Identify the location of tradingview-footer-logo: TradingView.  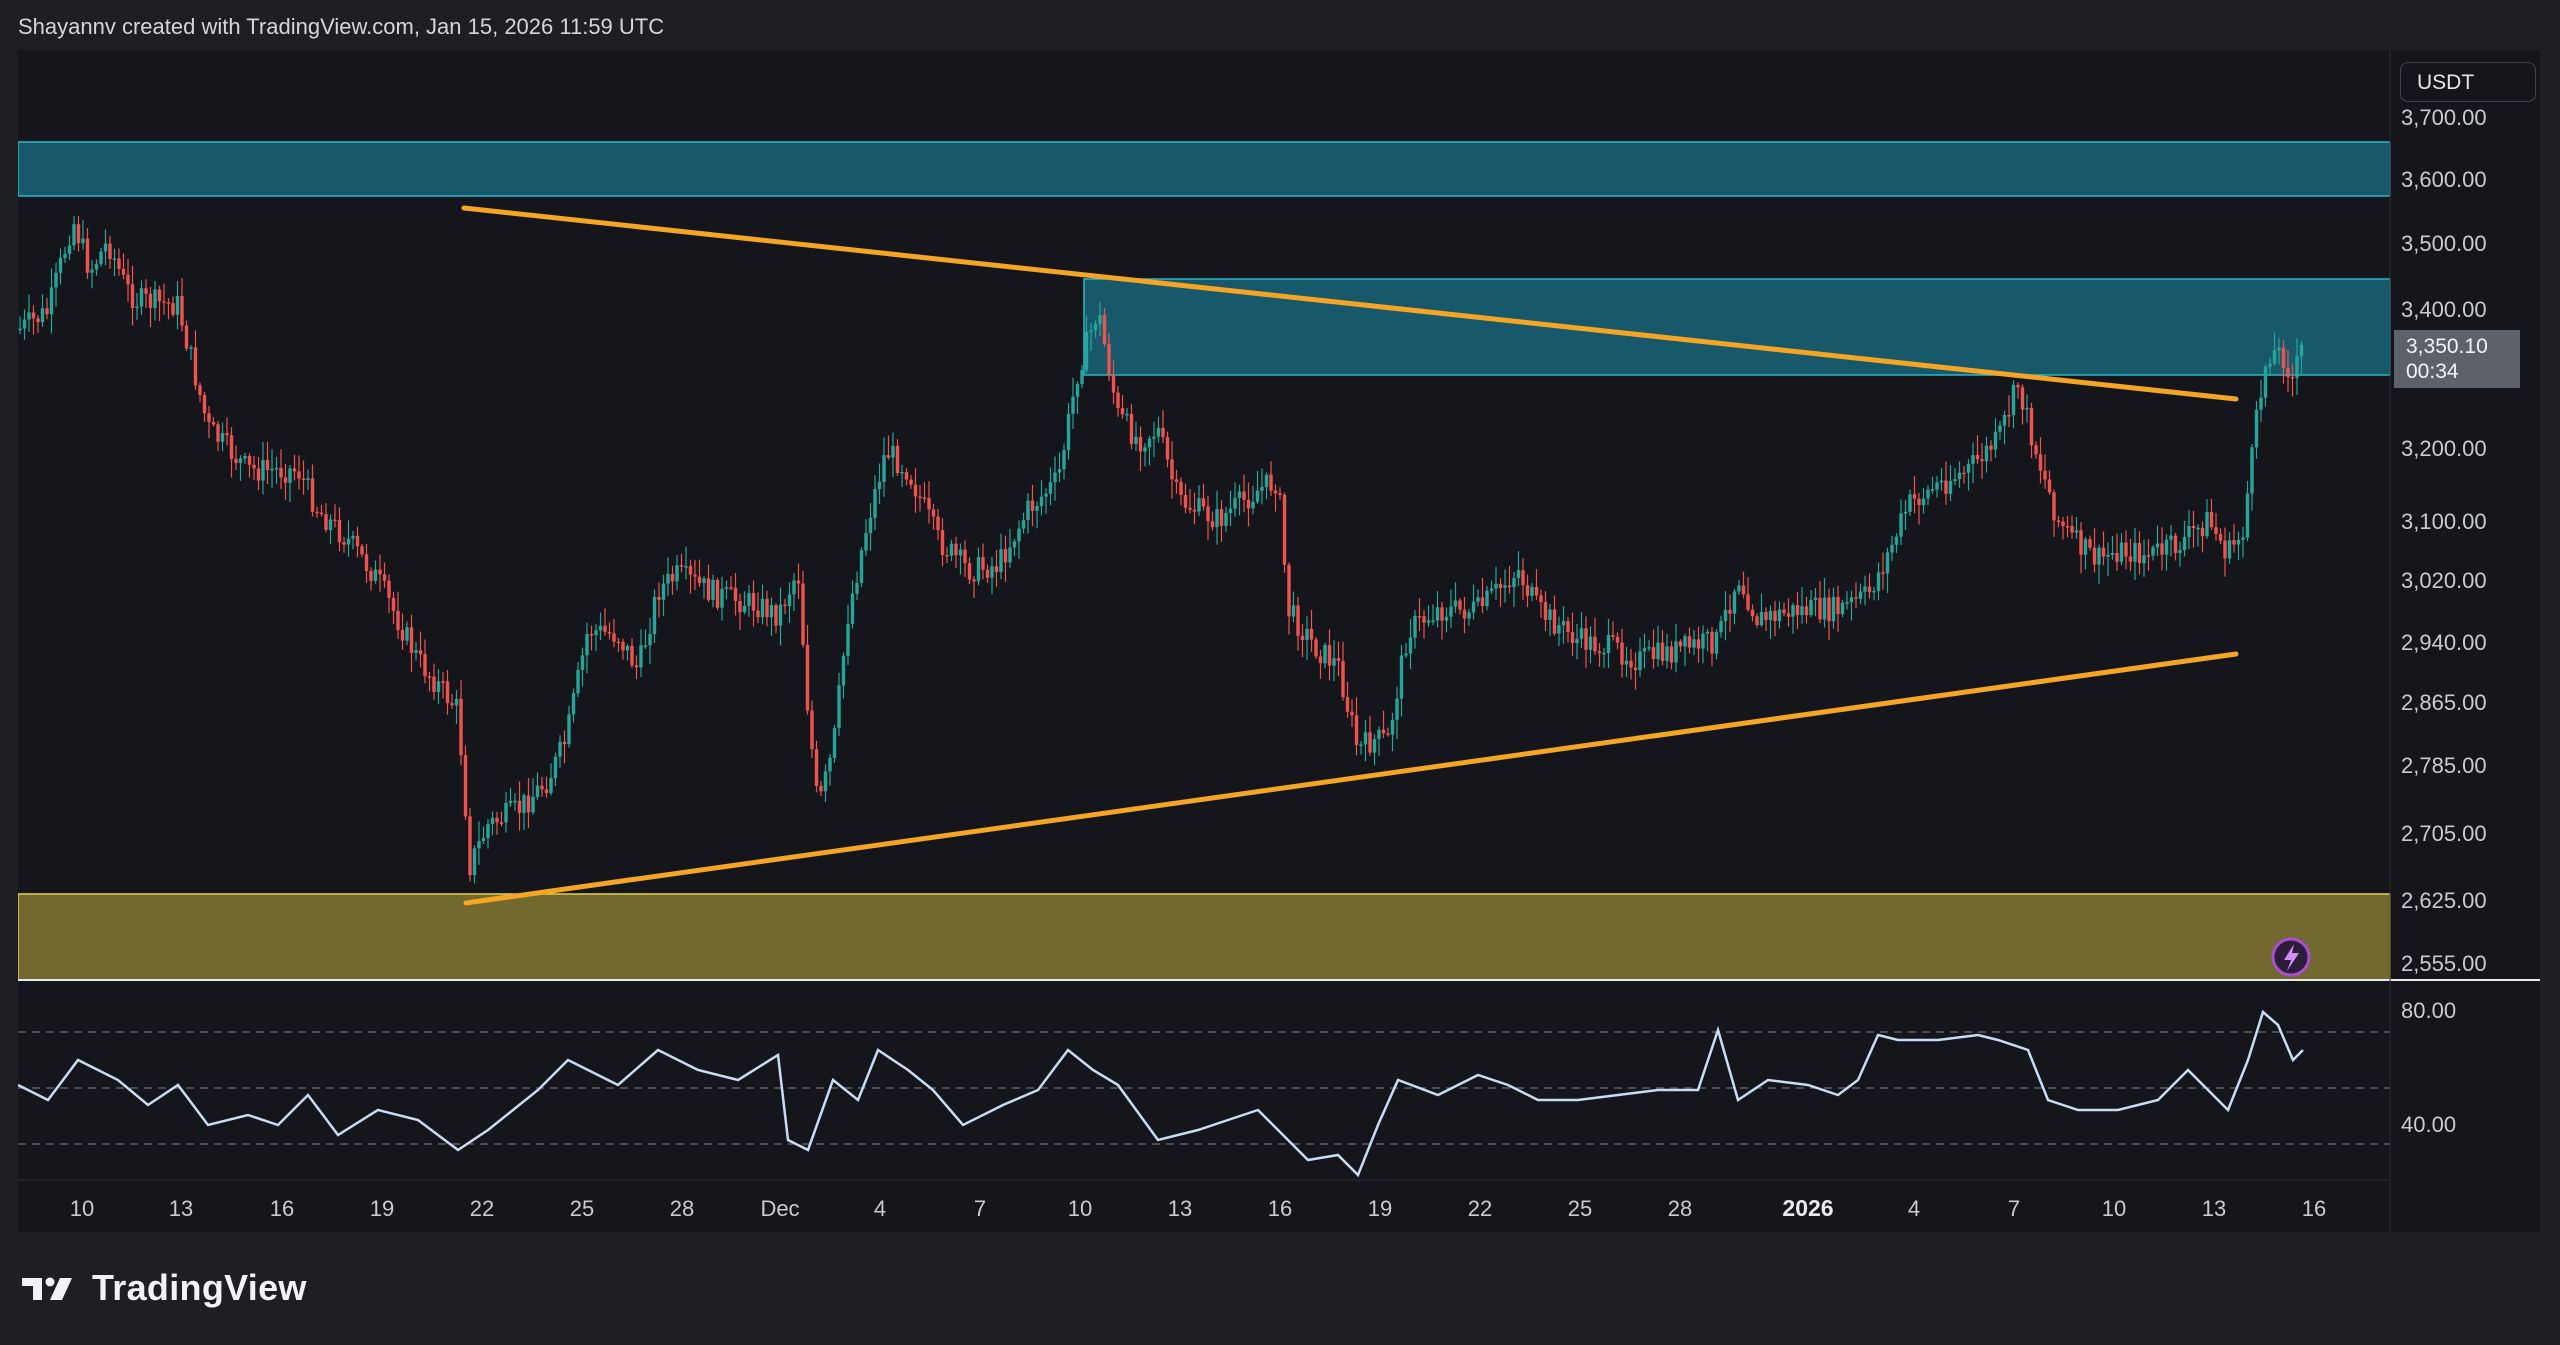
(163, 1287).